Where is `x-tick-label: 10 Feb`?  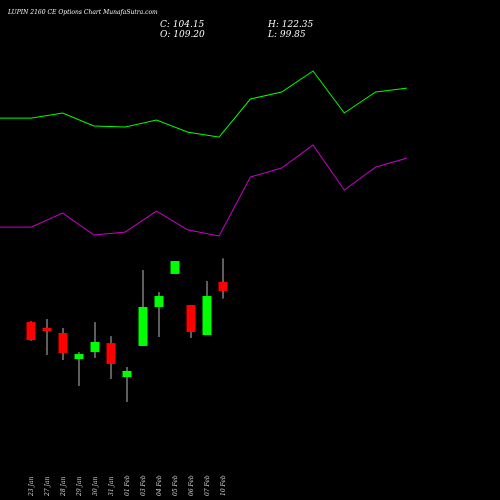
x-tick-label: 10 Feb is located at coordinates (223, 485).